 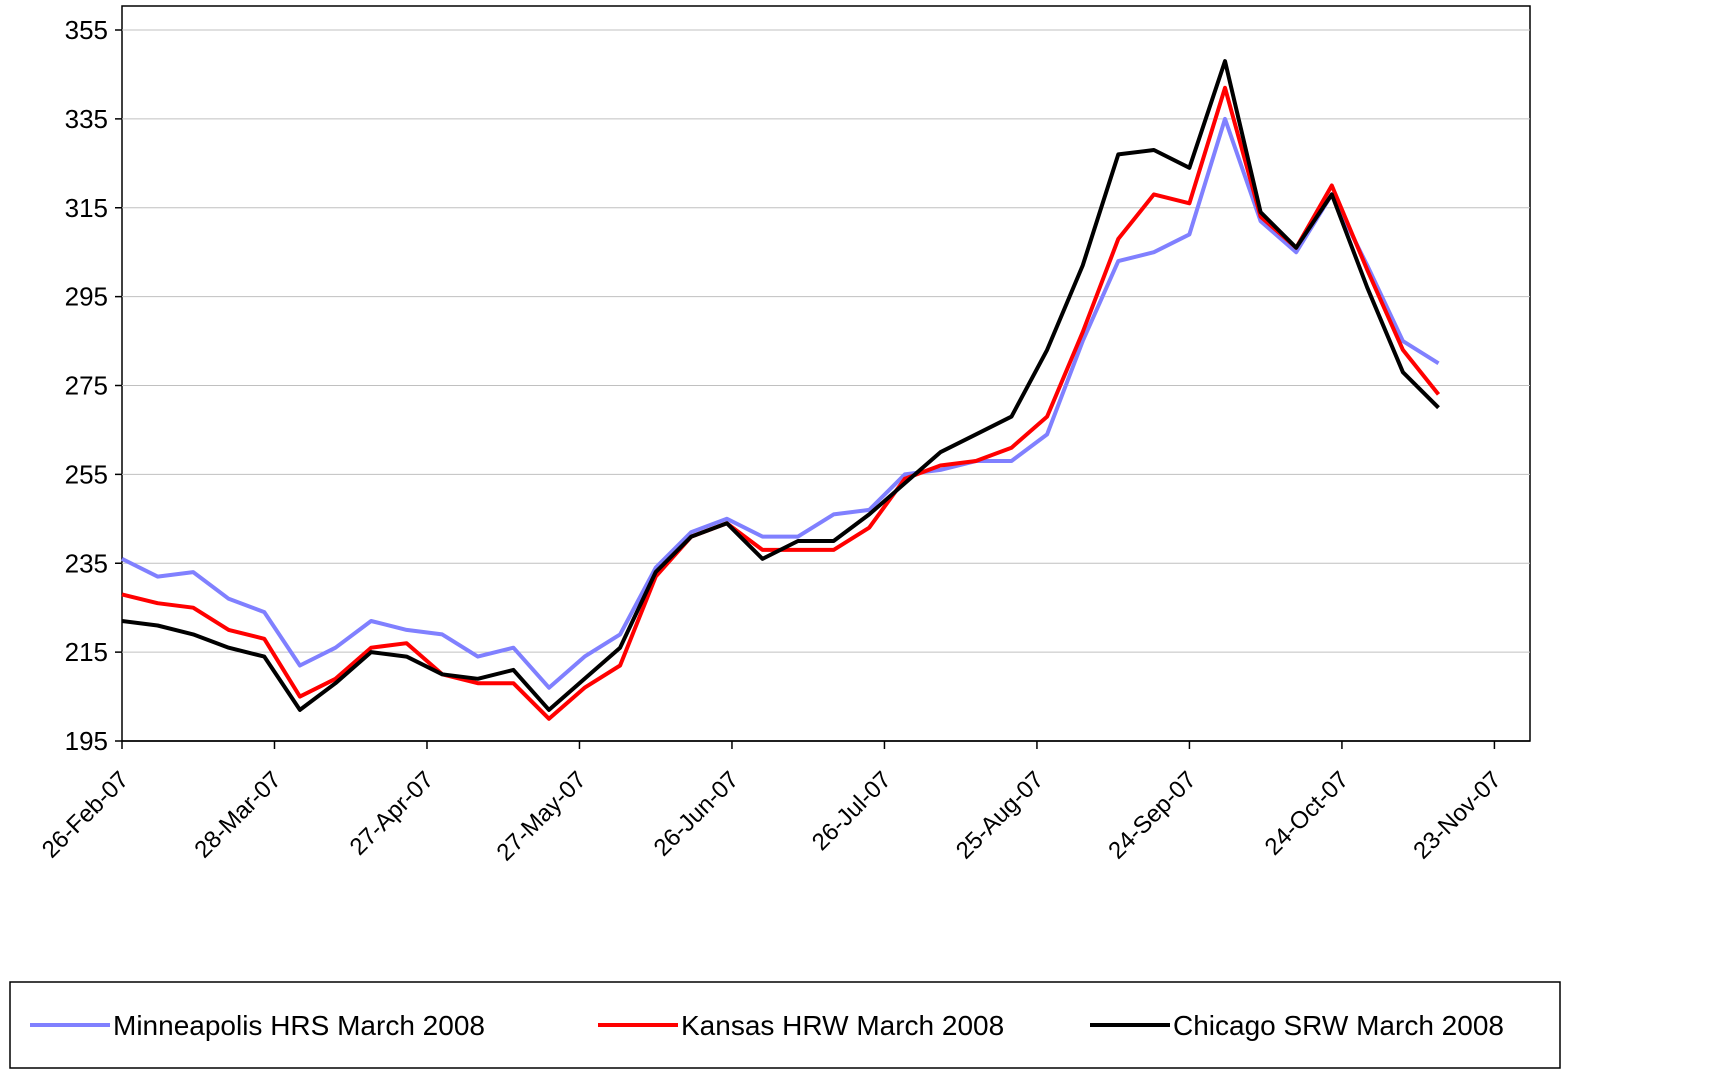 What do you see at coordinates (697, 814) in the screenshot?
I see `x-tick-label: 26-Jun-07` at bounding box center [697, 814].